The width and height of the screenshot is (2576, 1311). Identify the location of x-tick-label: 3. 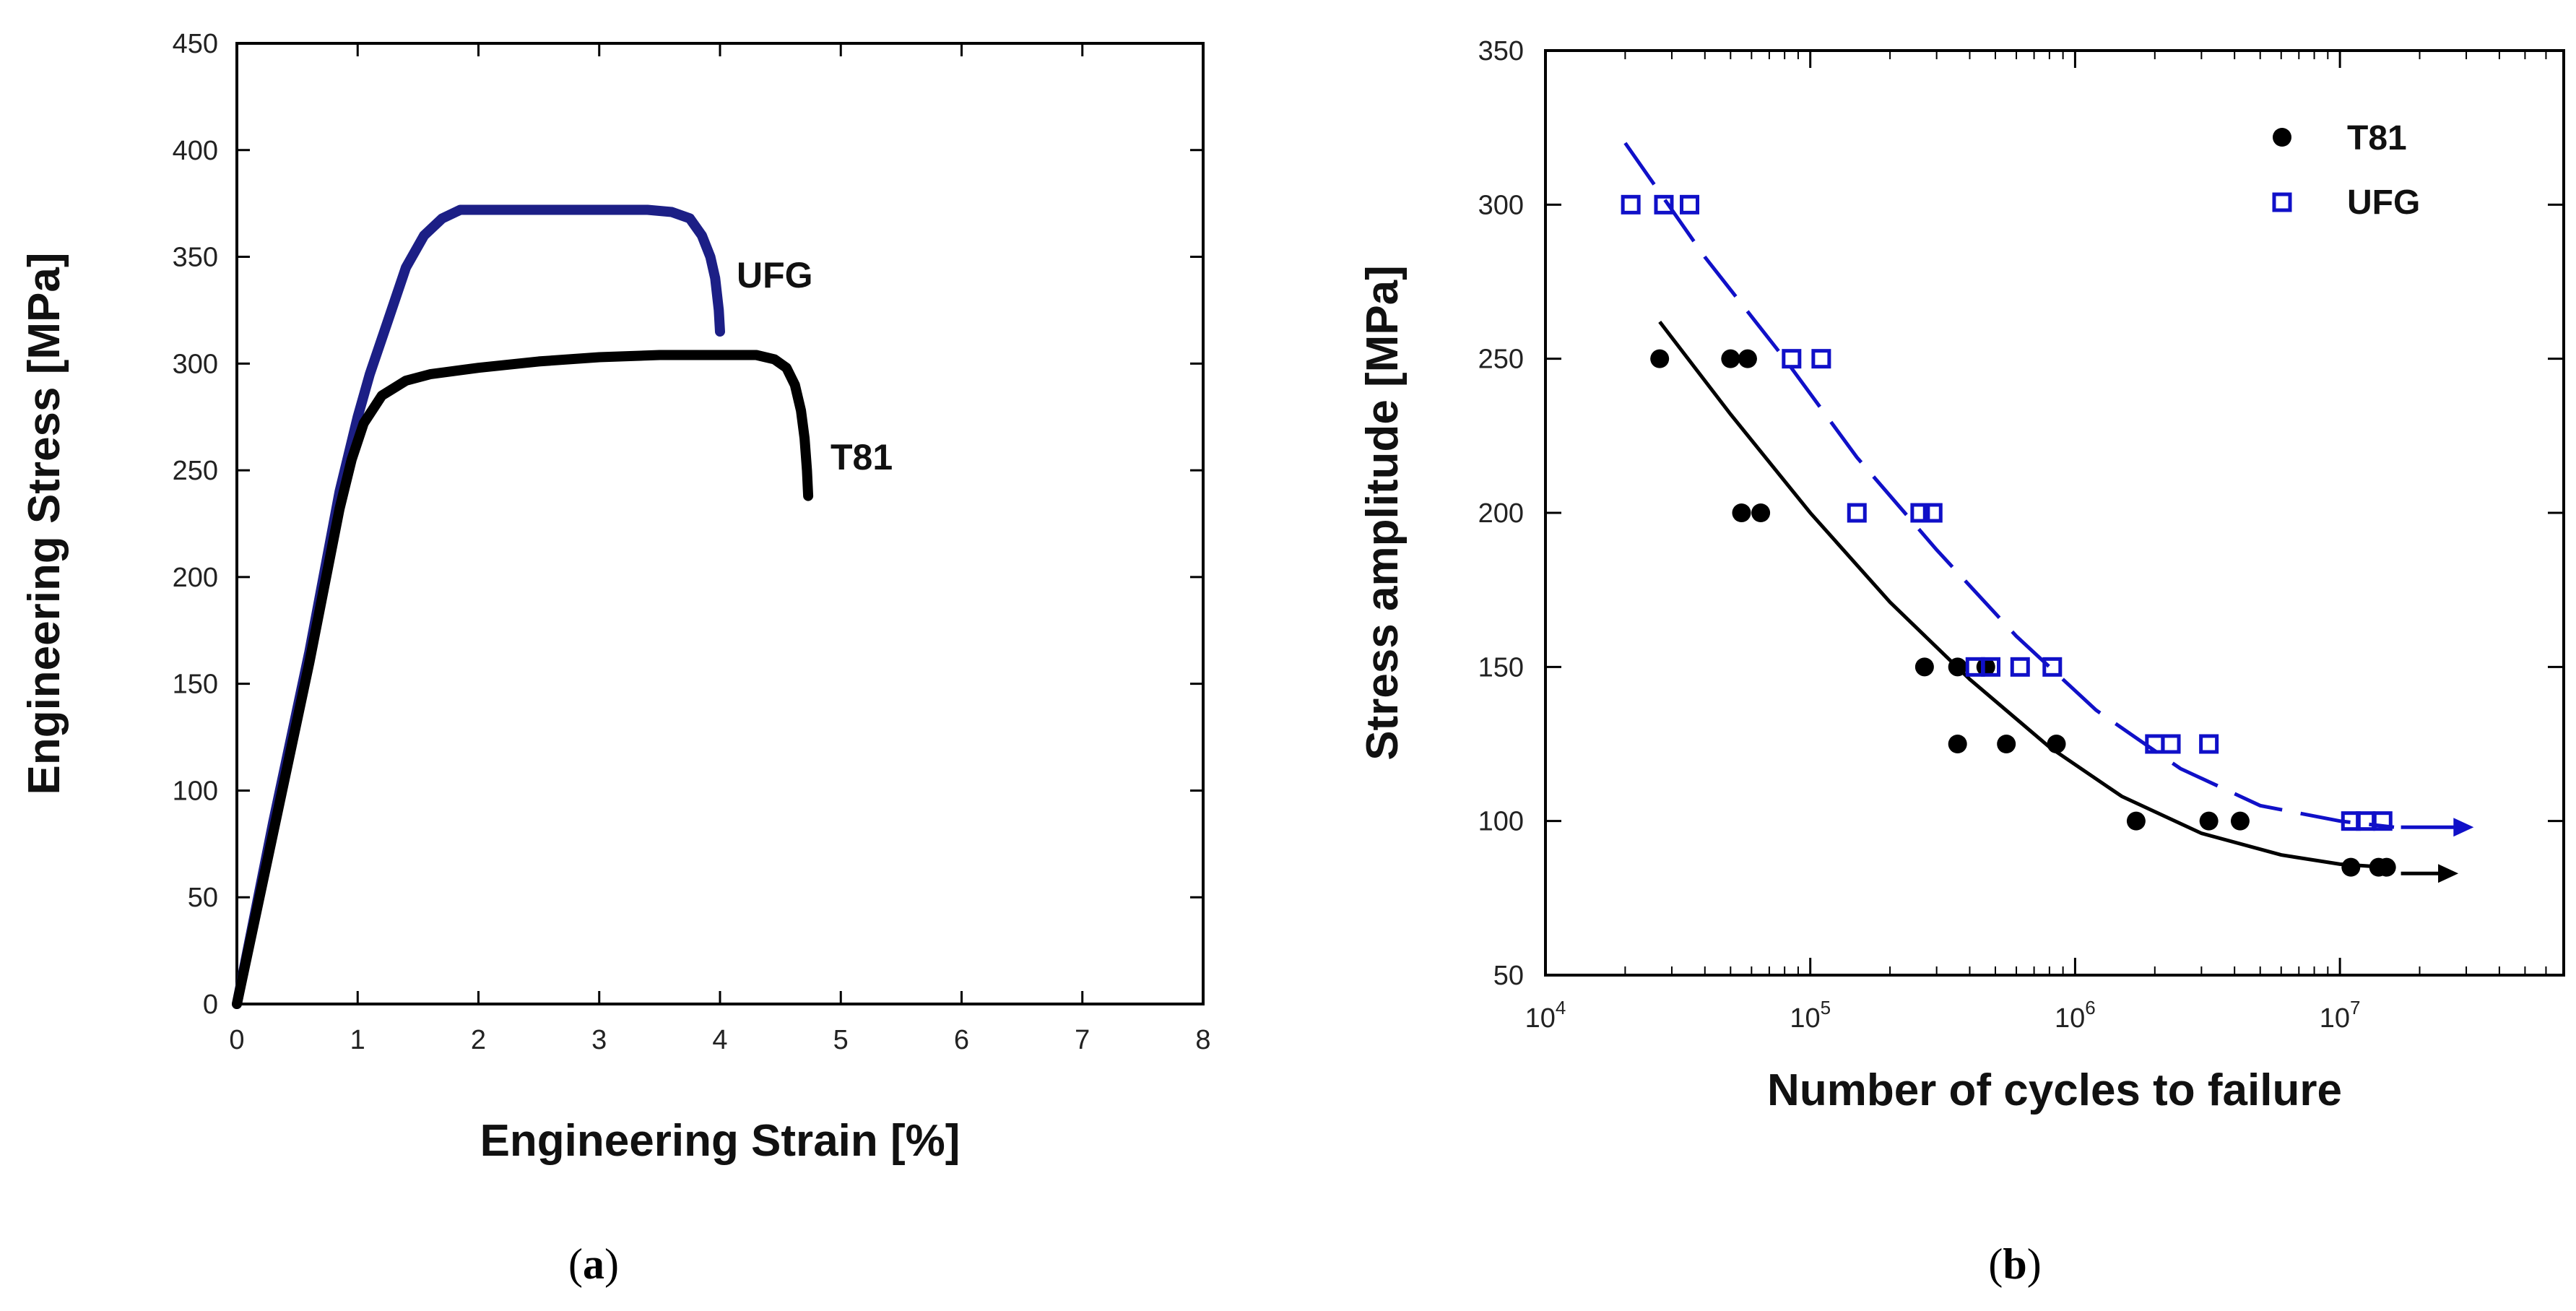
(599, 1040).